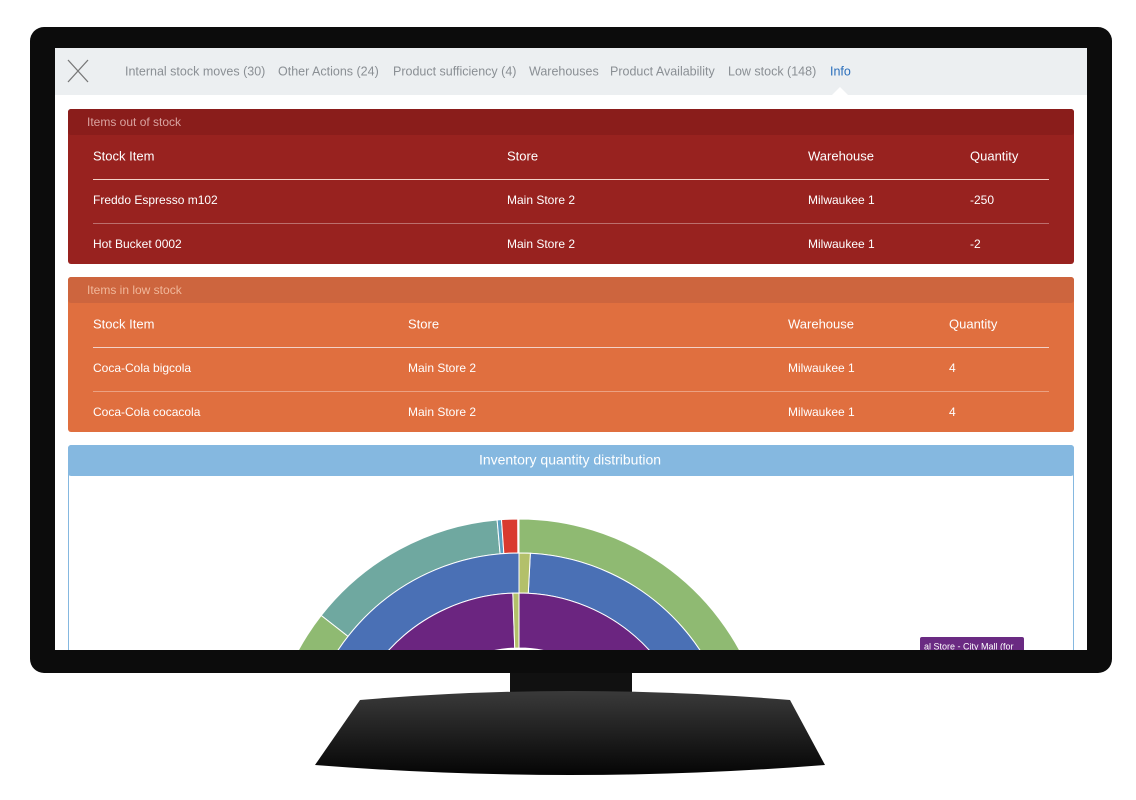  Describe the element at coordinates (195, 71) in the screenshot. I see `tab: Internal stock moves (30)` at that location.